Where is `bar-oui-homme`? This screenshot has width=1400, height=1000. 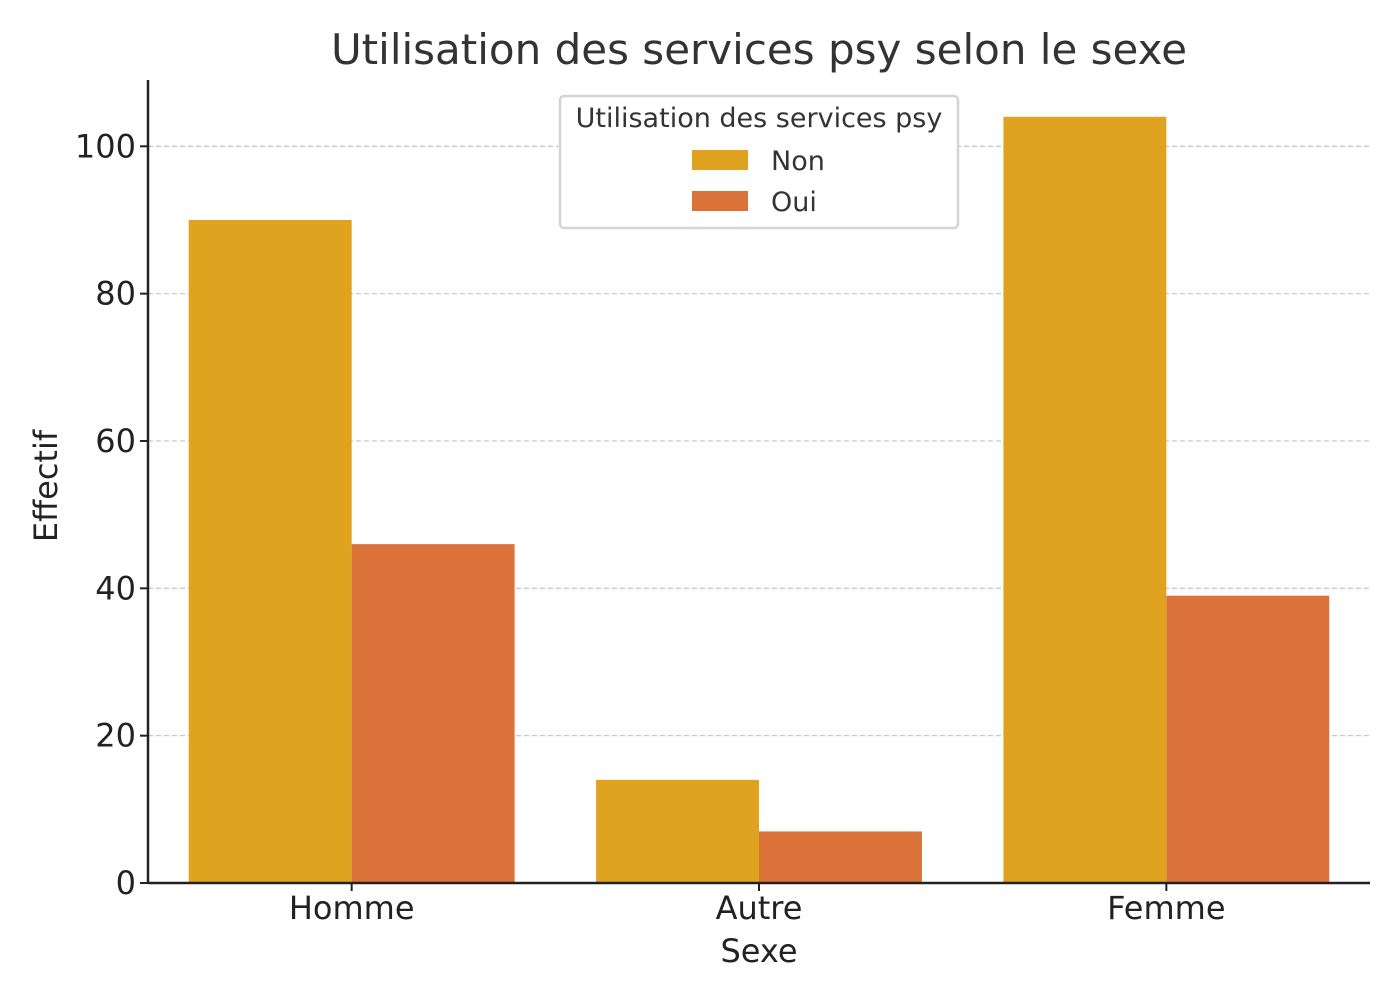
bar-oui-homme is located at coordinates (433, 713).